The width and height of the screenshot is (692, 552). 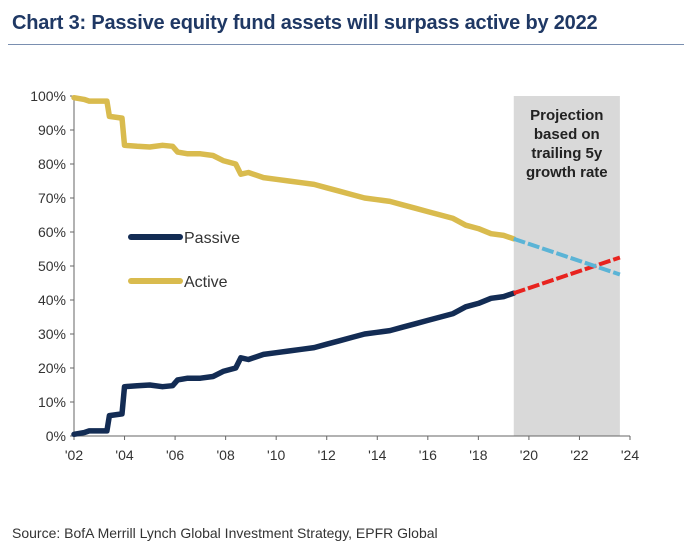 I want to click on y-tick-label: 50%, so click(x=52, y=266).